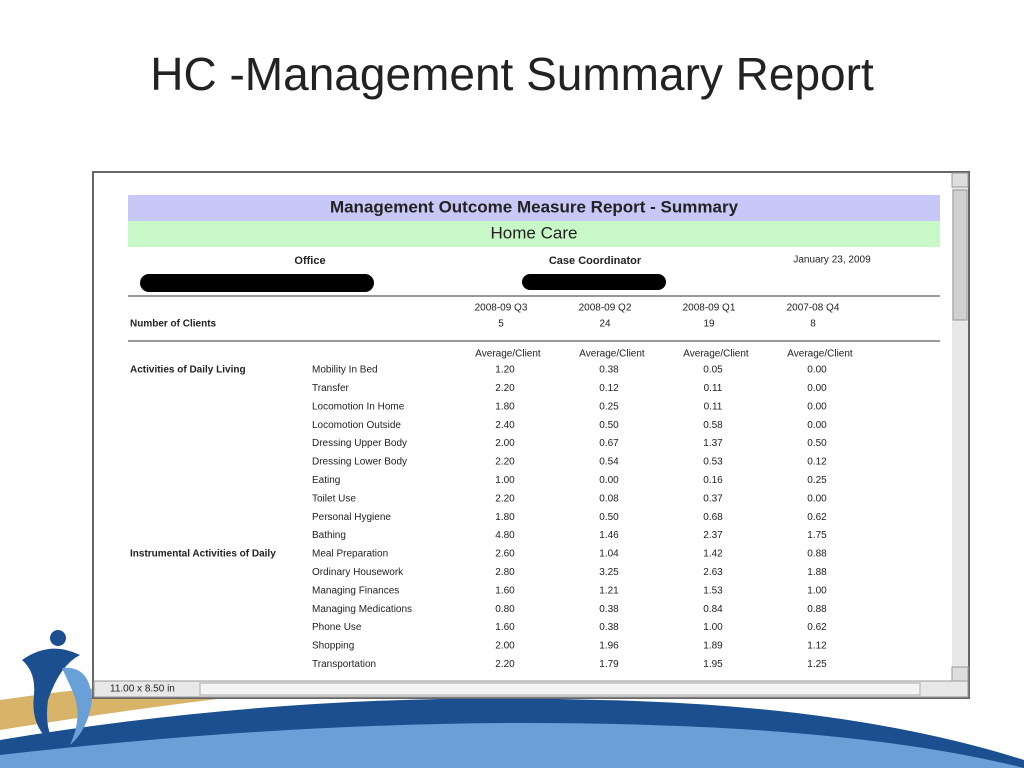 This screenshot has width=1024, height=768. What do you see at coordinates (713, 609) in the screenshot?
I see `cell-value: 0.84` at bounding box center [713, 609].